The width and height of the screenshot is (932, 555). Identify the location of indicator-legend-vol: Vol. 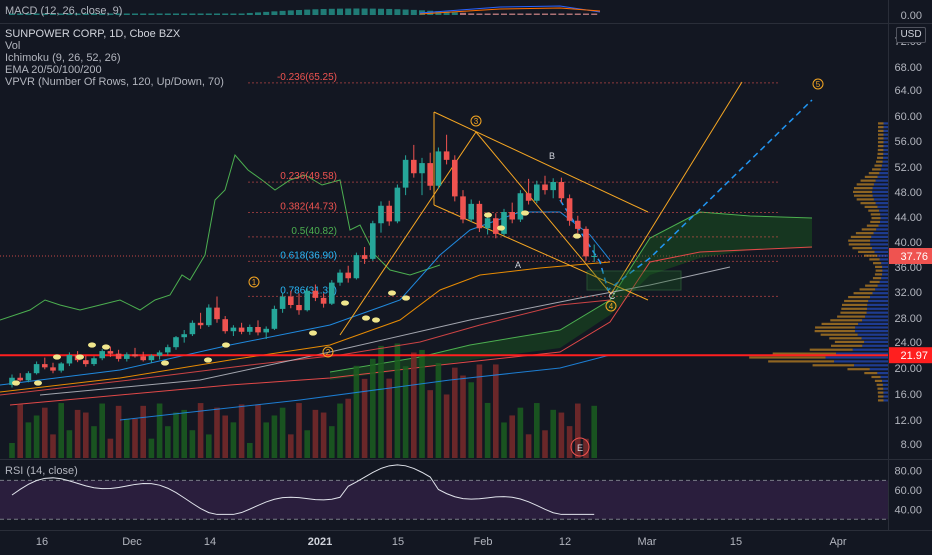
(13, 46).